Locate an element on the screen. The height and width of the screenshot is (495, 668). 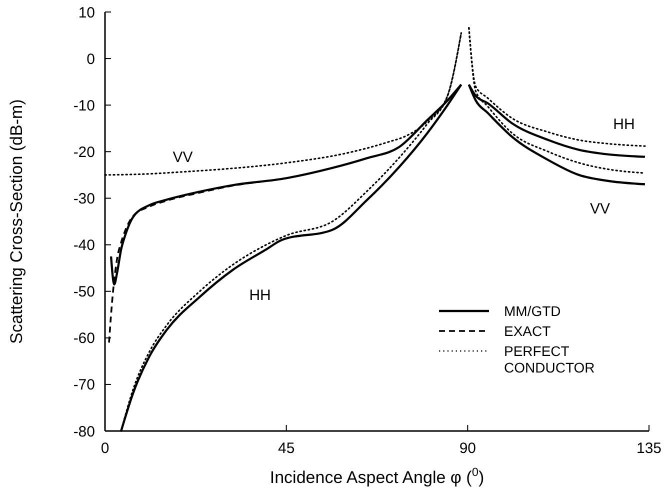
y-tick-label: -50 is located at coordinates (84, 292).